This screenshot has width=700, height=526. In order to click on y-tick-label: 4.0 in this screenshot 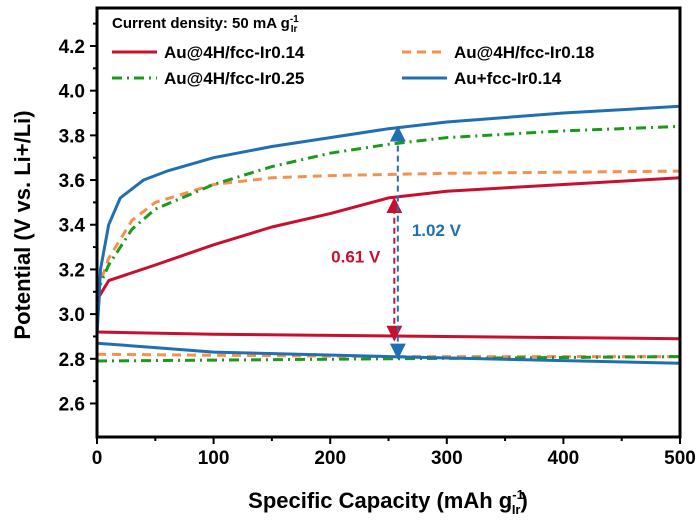, I will do `click(72, 92)`.